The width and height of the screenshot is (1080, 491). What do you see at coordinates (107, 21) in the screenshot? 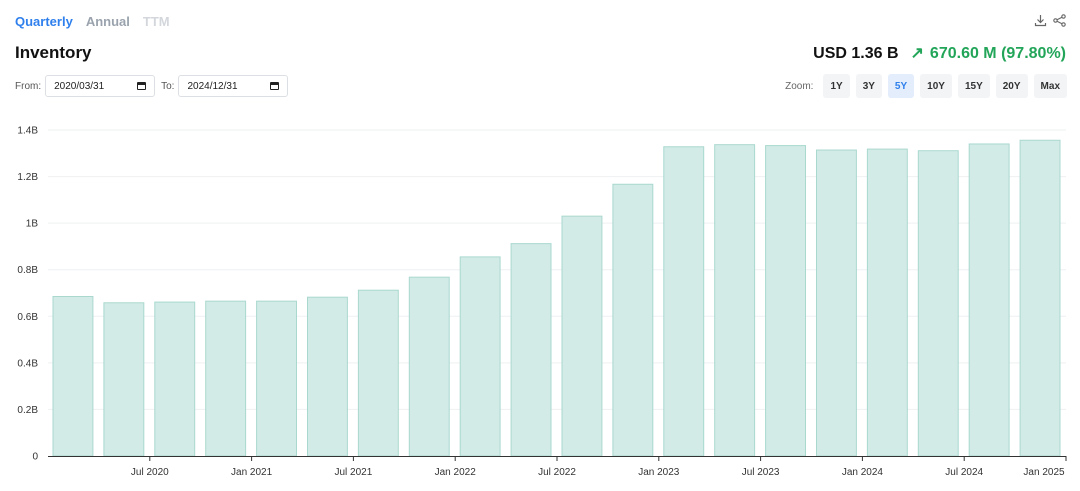
I see `tab-annual: Annual` at bounding box center [107, 21].